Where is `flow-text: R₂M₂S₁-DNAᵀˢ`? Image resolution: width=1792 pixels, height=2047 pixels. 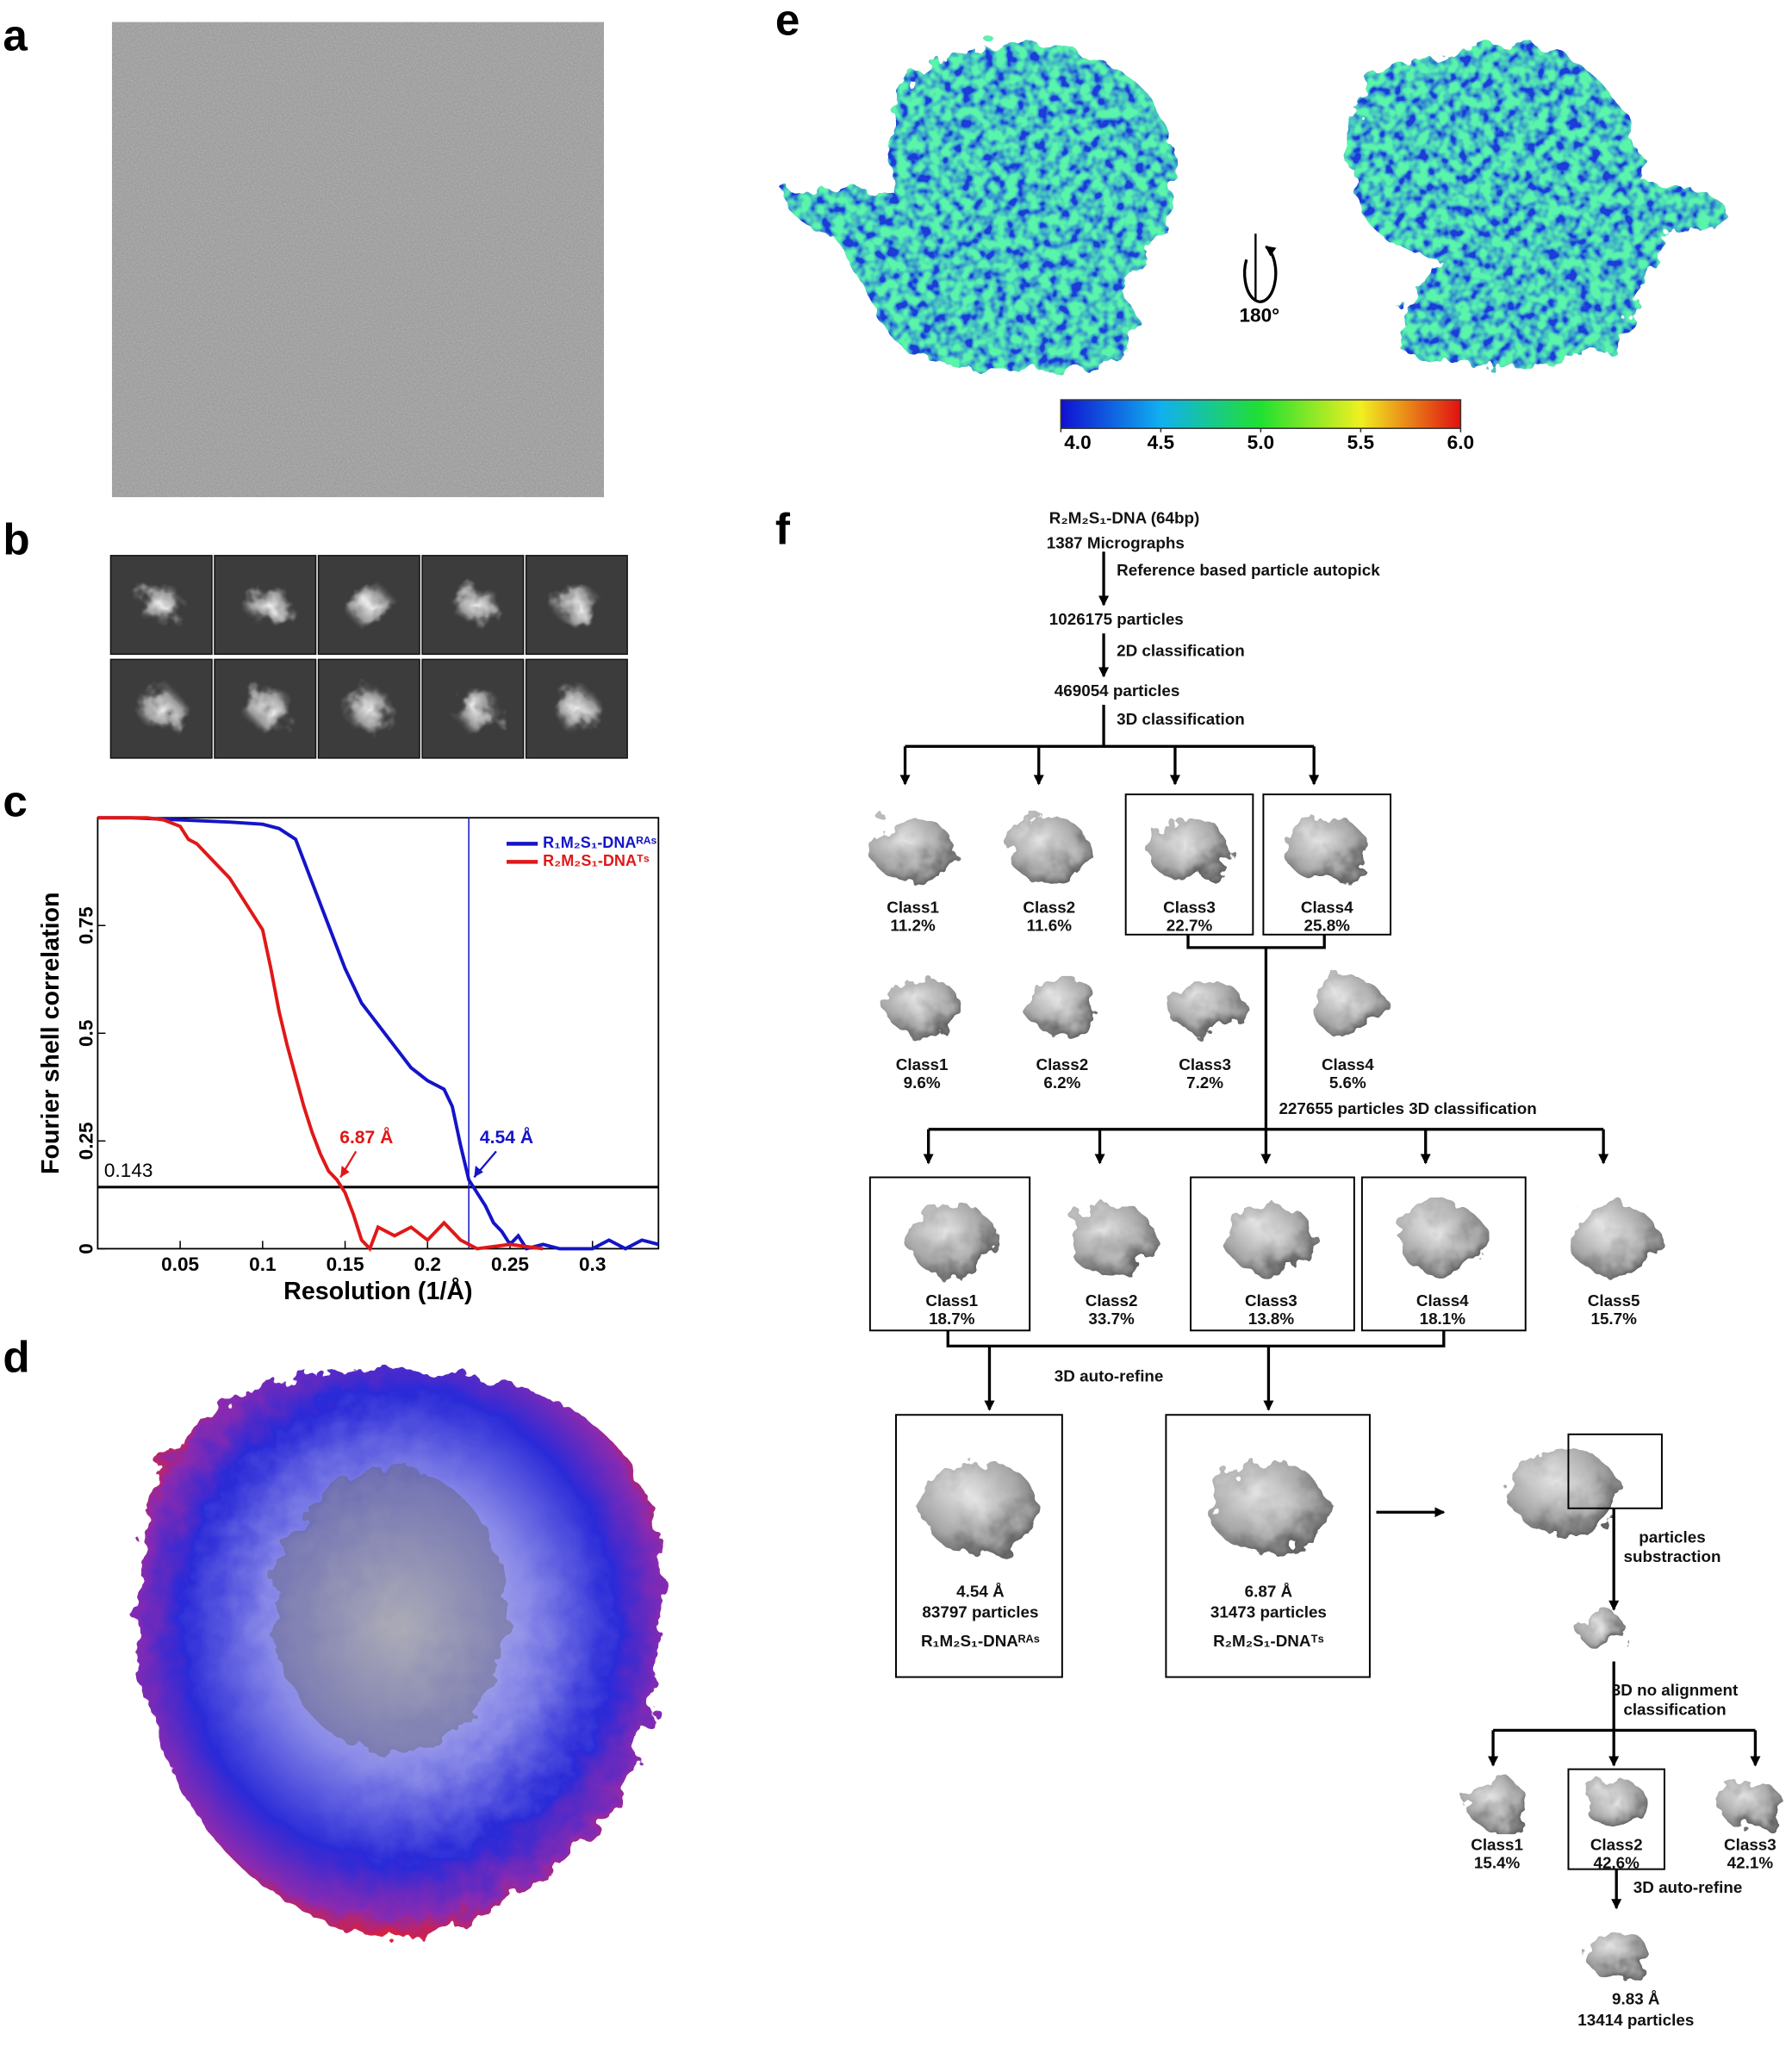 flow-text: R₂M₂S₁-DNAᵀˢ is located at coordinates (1269, 1641).